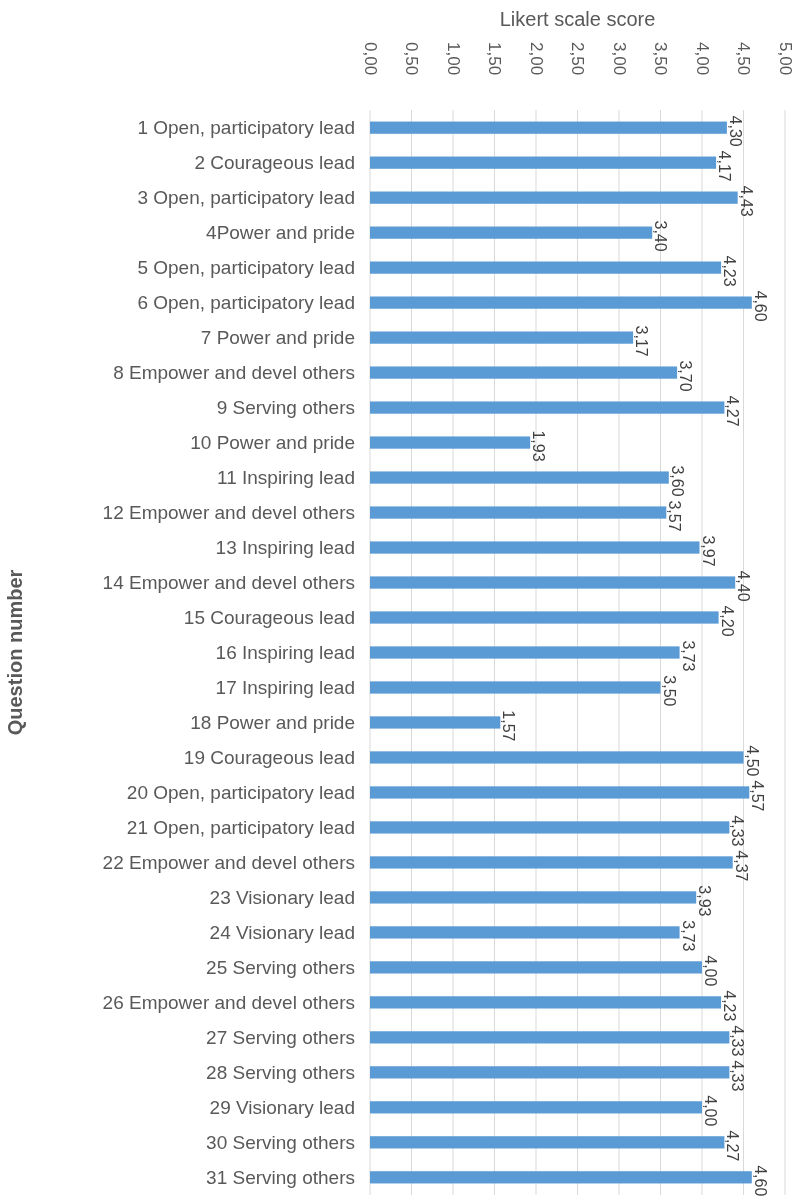  What do you see at coordinates (619, 59) in the screenshot?
I see `x-tick-label: 3,00` at bounding box center [619, 59].